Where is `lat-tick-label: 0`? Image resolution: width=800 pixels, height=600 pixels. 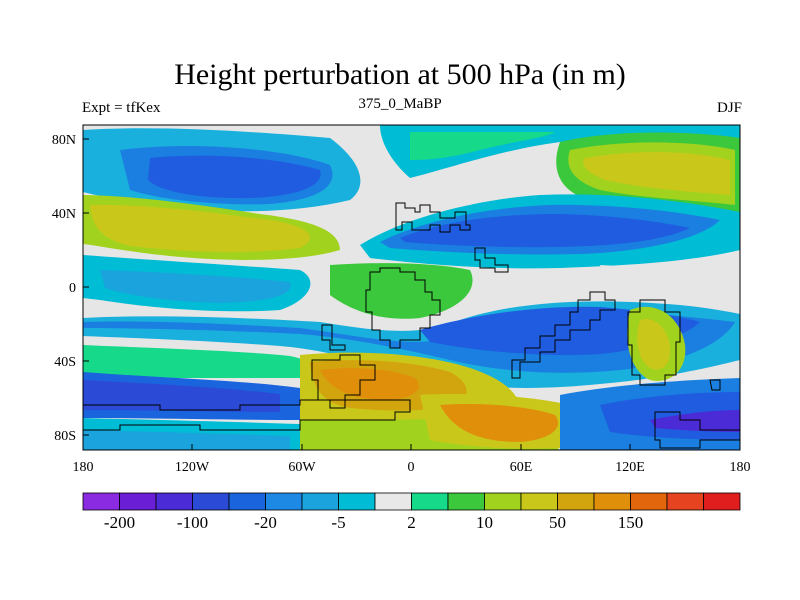 lat-tick-label: 0 is located at coordinates (72, 288).